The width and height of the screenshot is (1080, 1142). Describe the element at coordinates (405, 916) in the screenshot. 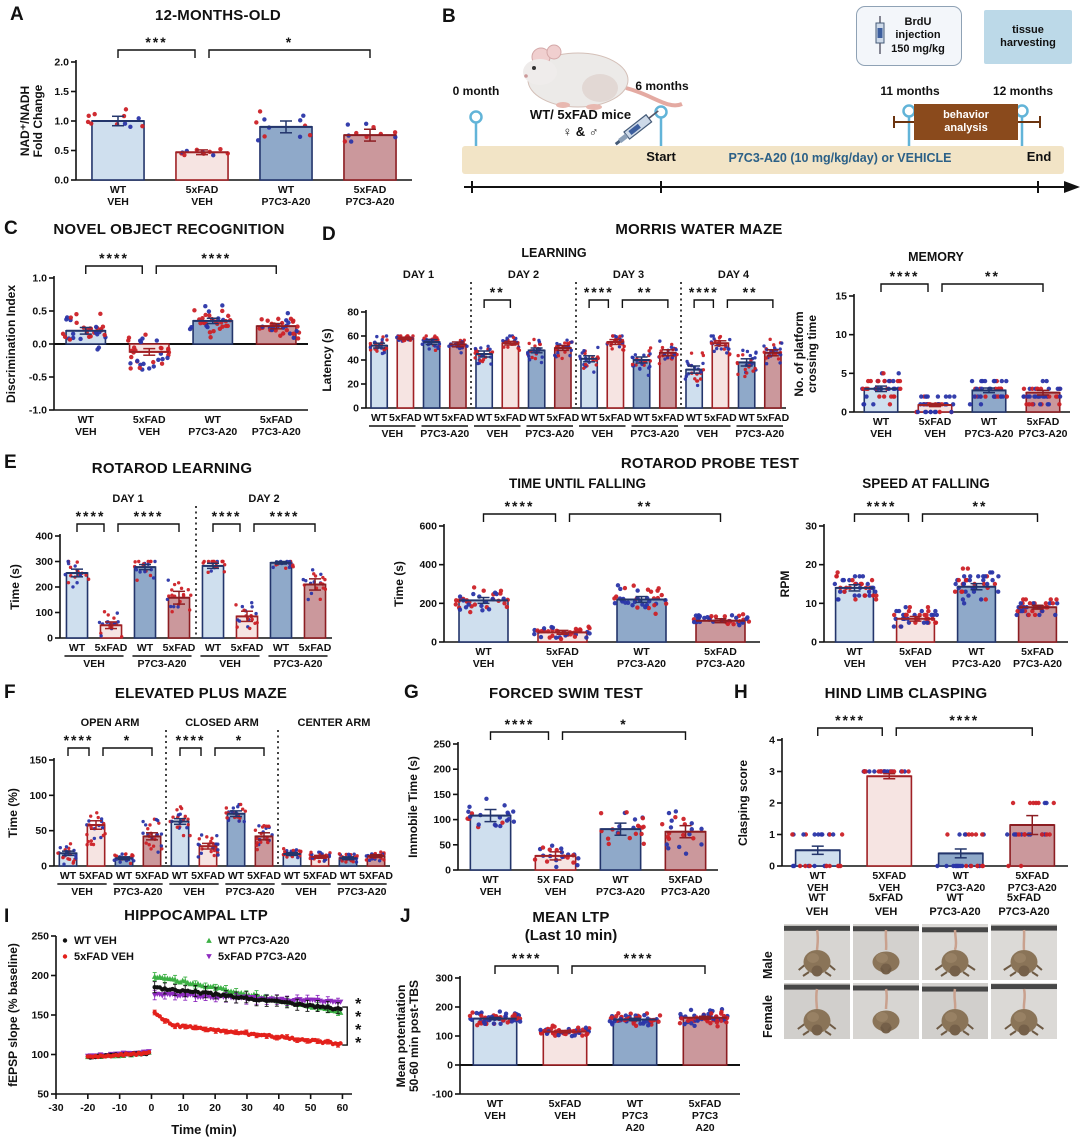

I see `panel-j-letter: J` at that location.